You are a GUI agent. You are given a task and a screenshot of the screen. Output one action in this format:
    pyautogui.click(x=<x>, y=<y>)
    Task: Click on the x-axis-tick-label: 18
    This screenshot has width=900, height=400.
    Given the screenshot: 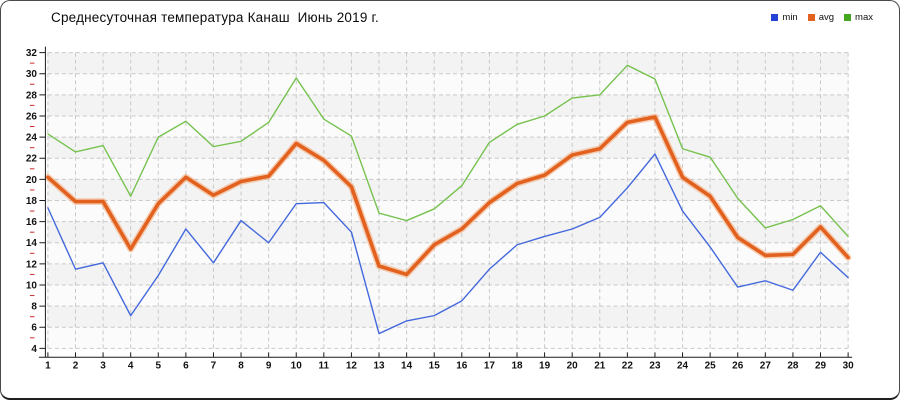 What is the action you would take?
    pyautogui.click(x=517, y=366)
    